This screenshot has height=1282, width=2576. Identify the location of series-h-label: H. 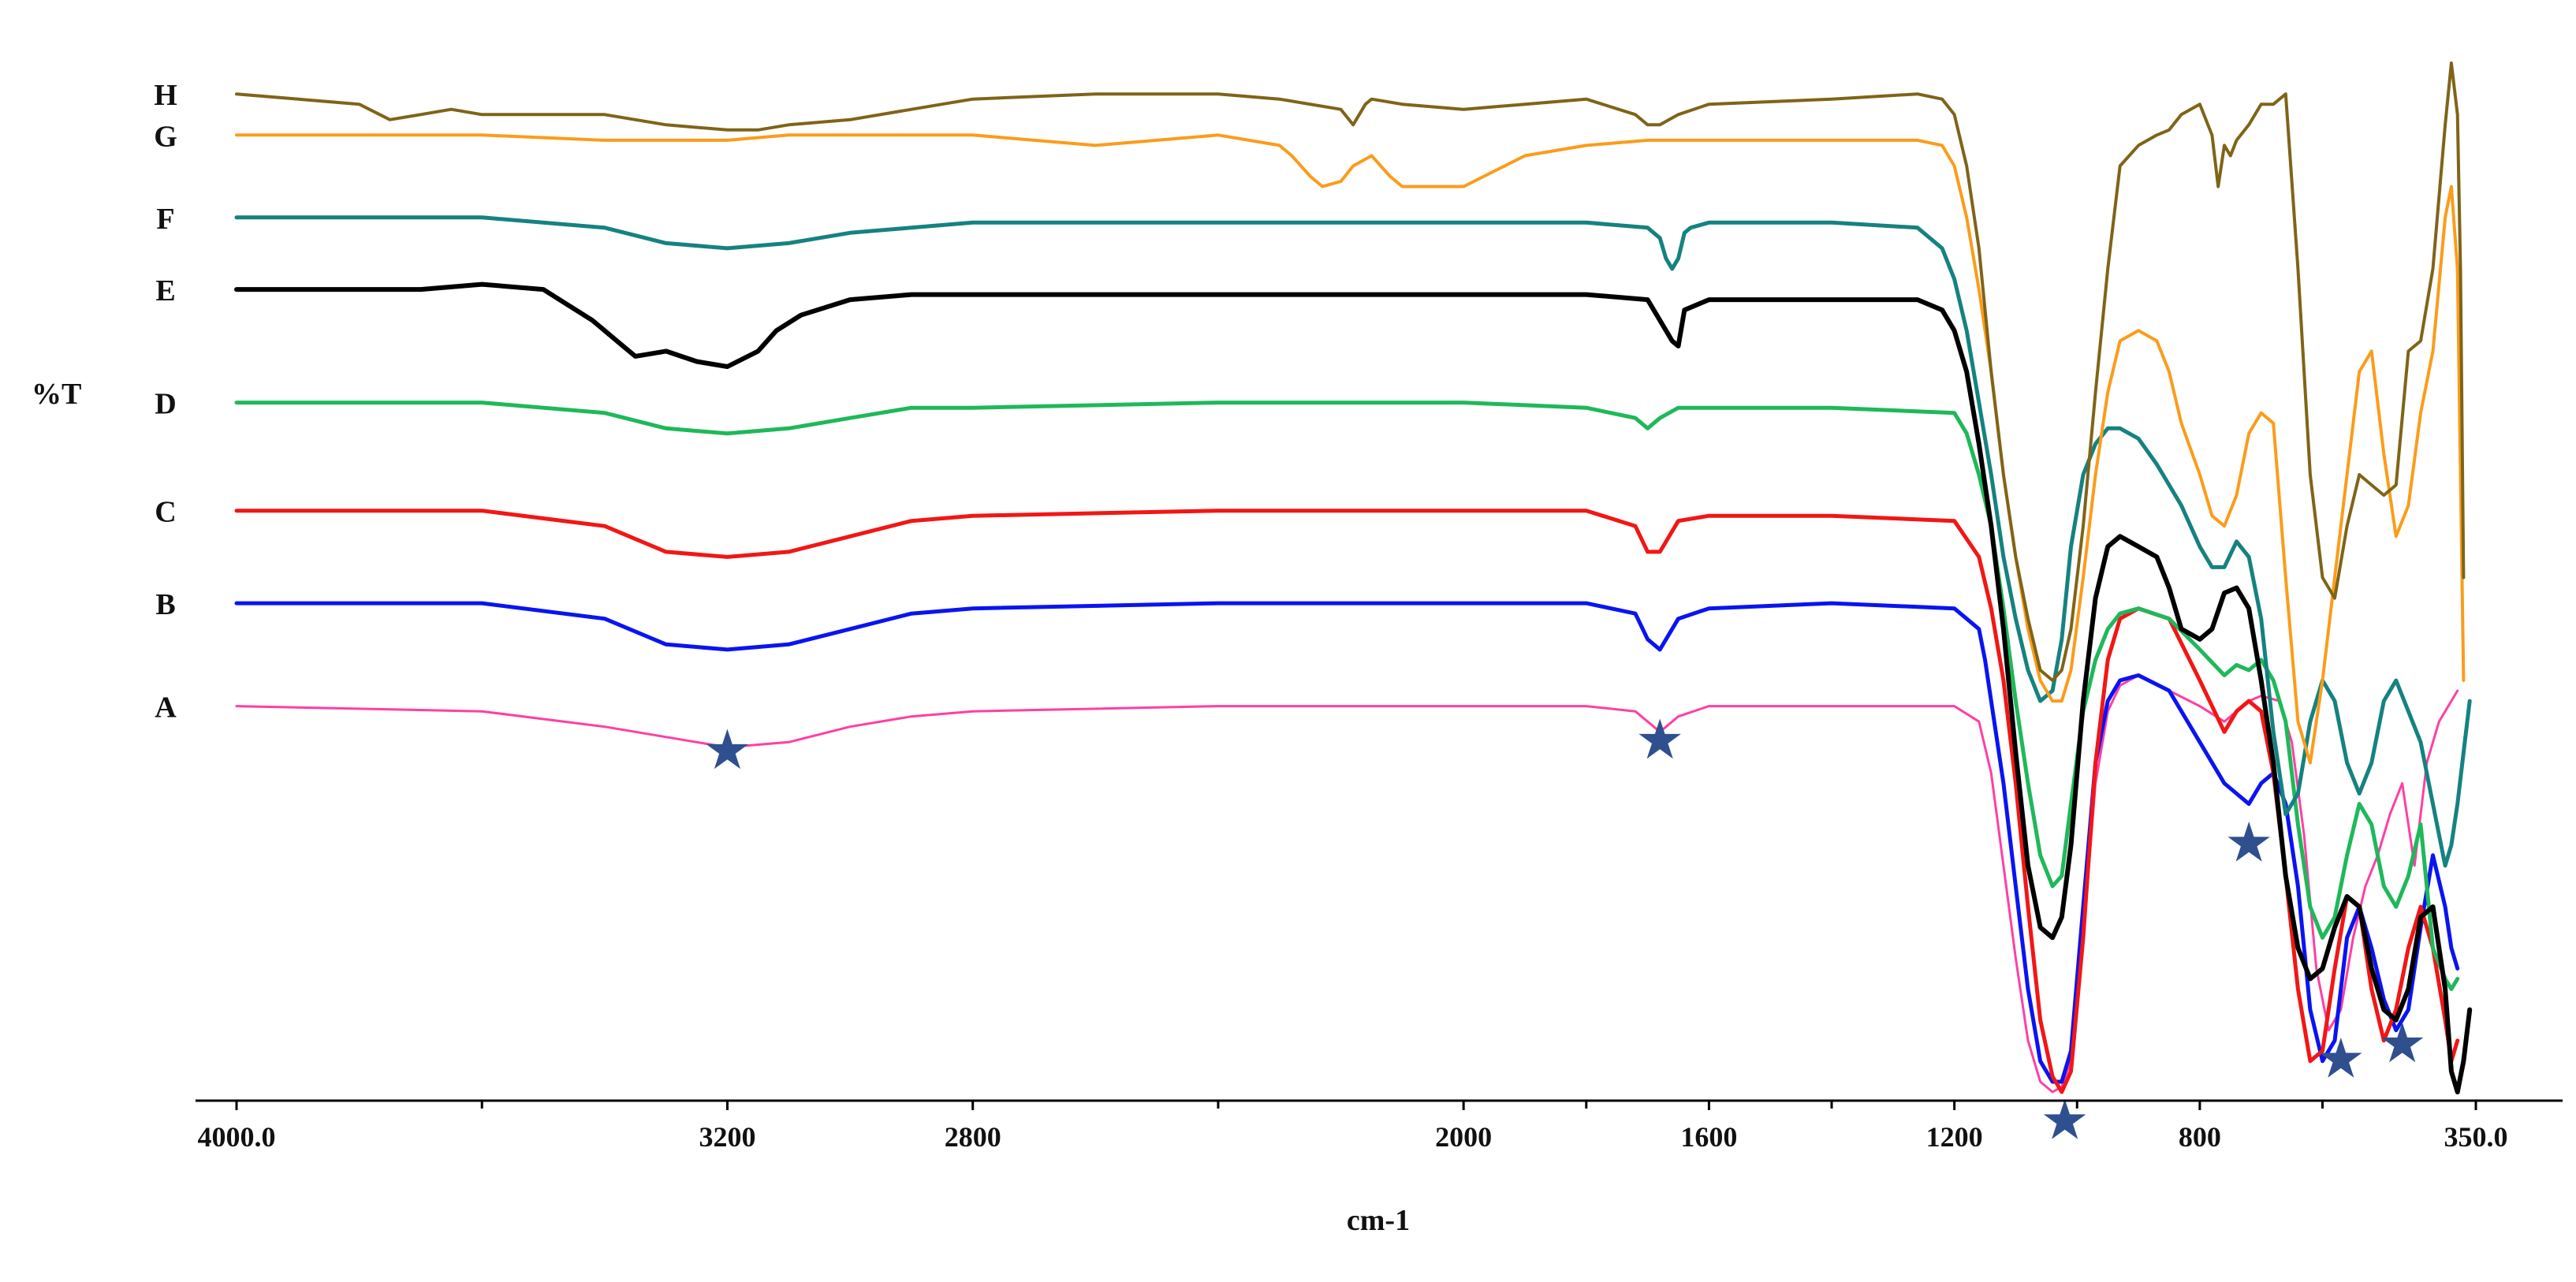
(166, 95).